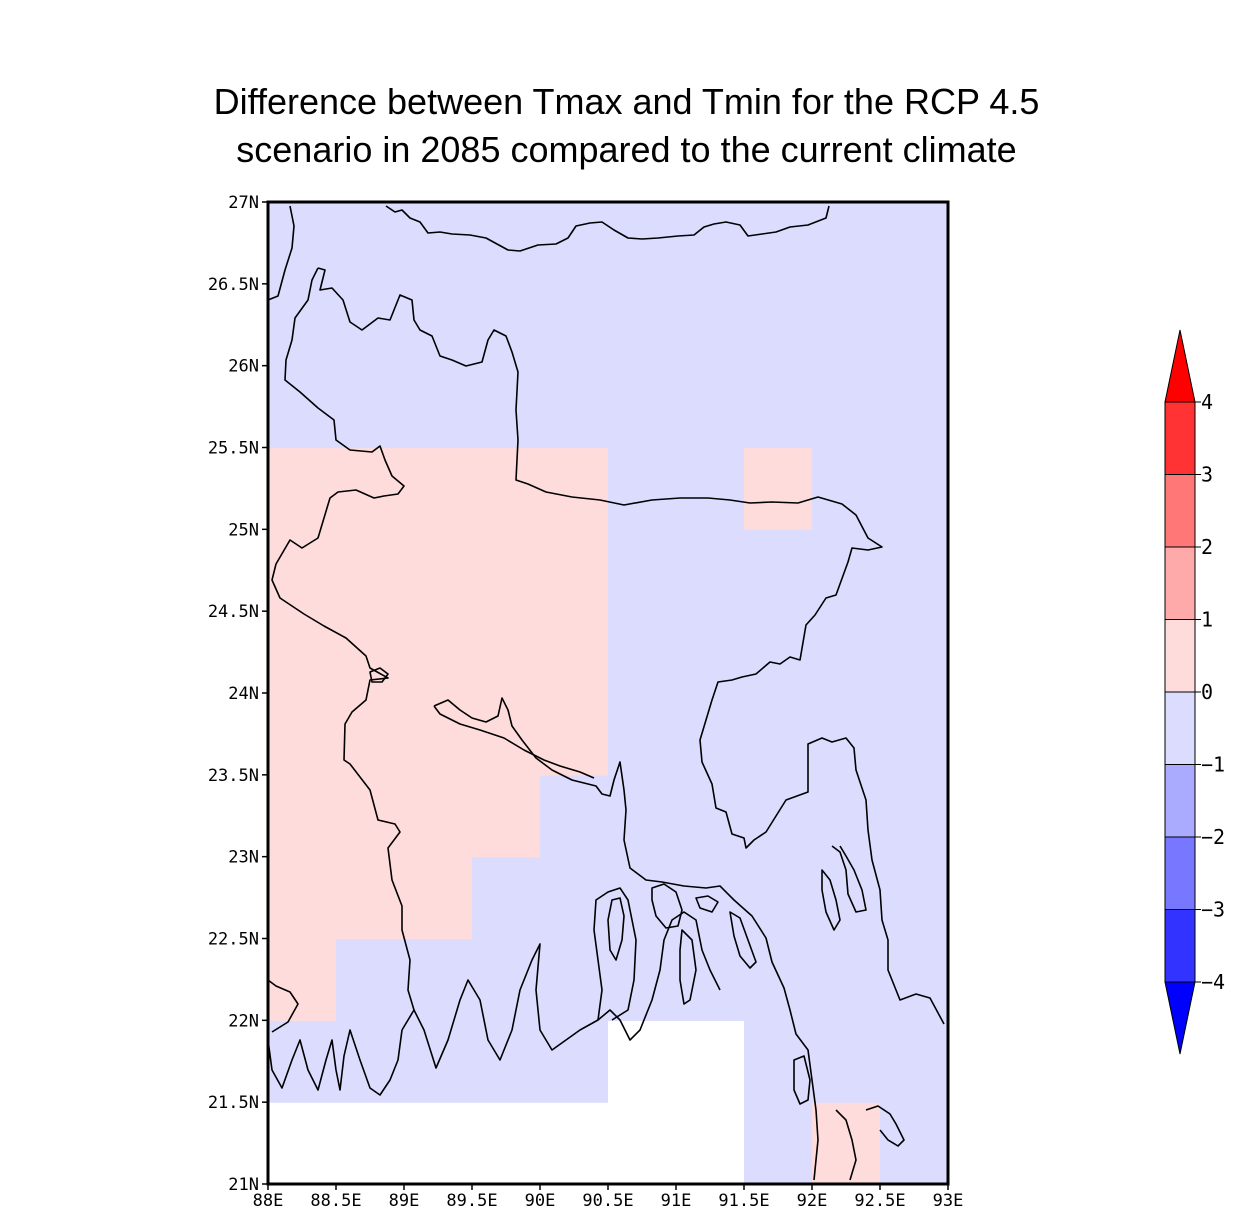  Describe the element at coordinates (243, 858) in the screenshot. I see `y-tick-label: 23N` at that location.